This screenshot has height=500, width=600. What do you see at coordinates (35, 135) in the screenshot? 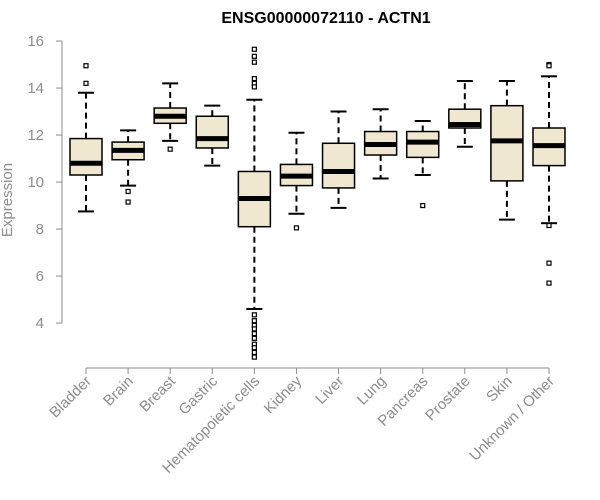
I see `y-tick-label: 12` at bounding box center [35, 135].